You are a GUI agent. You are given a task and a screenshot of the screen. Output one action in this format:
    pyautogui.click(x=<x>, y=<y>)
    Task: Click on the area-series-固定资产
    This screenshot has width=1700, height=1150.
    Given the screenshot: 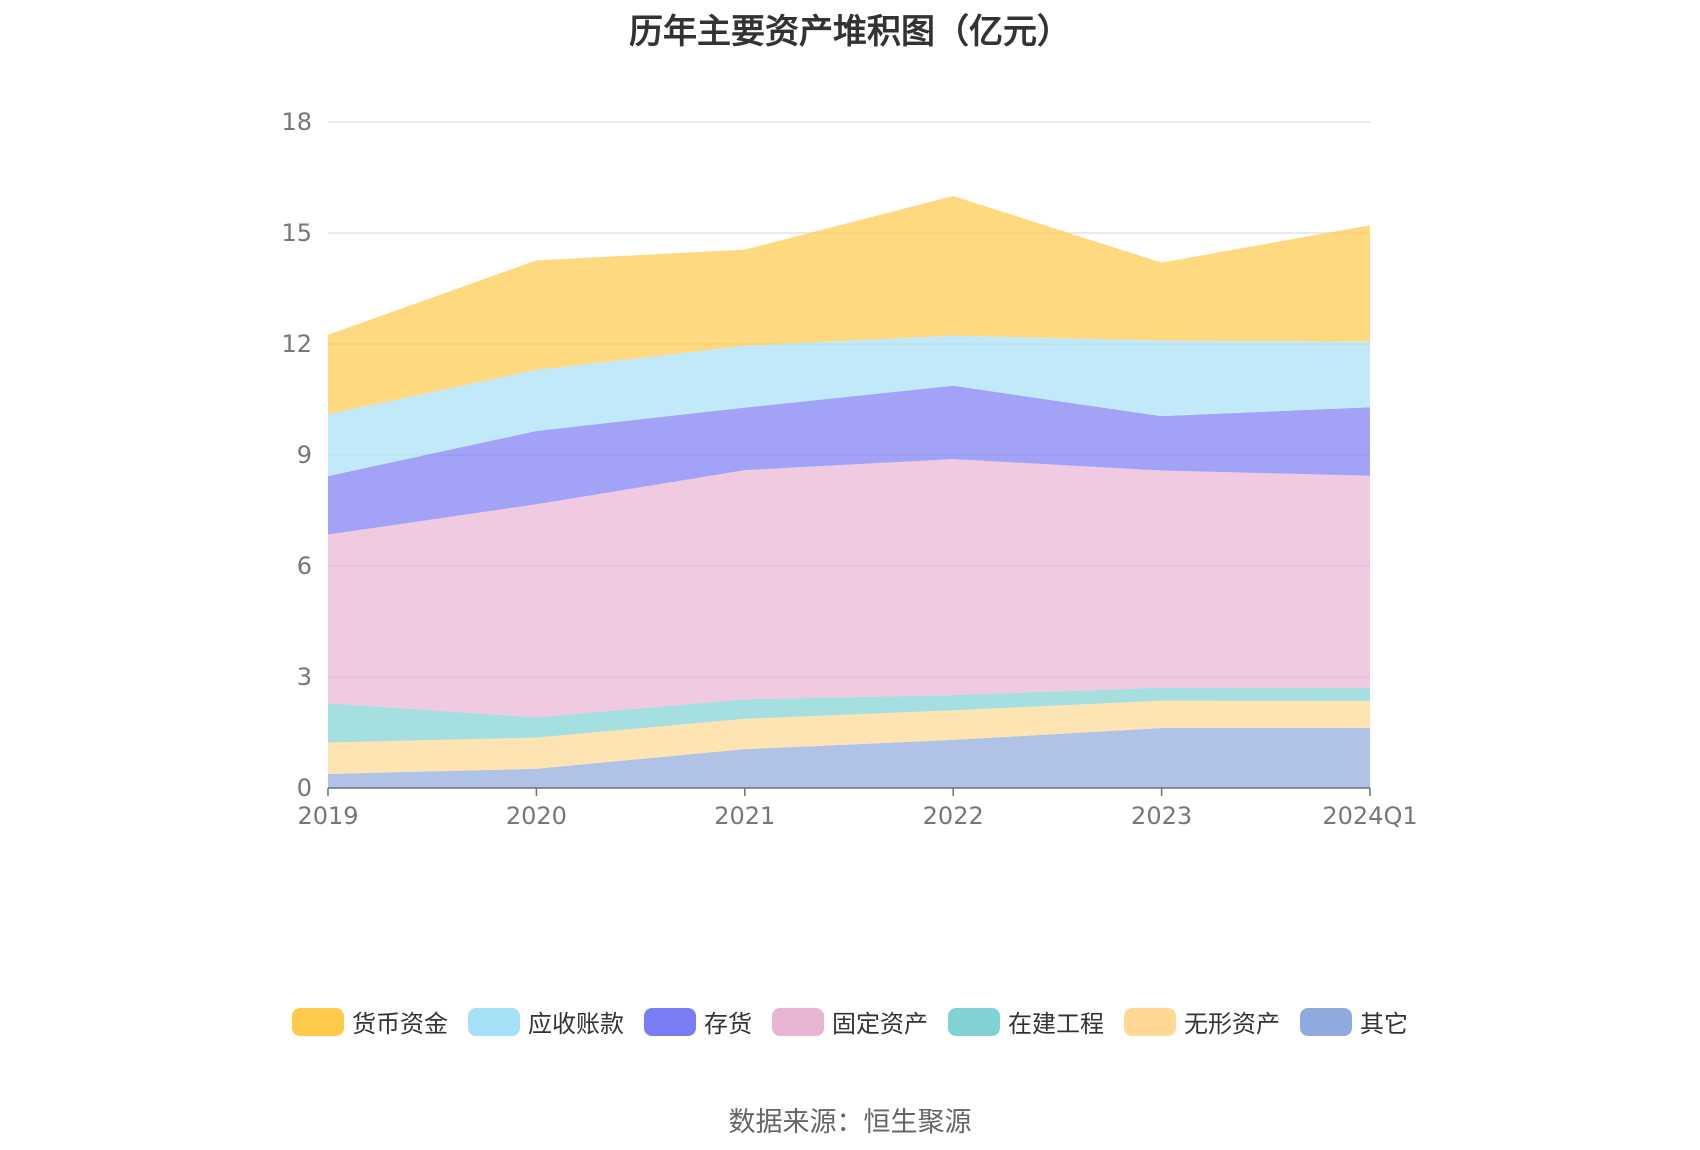 What is the action you would take?
    pyautogui.click(x=849, y=588)
    